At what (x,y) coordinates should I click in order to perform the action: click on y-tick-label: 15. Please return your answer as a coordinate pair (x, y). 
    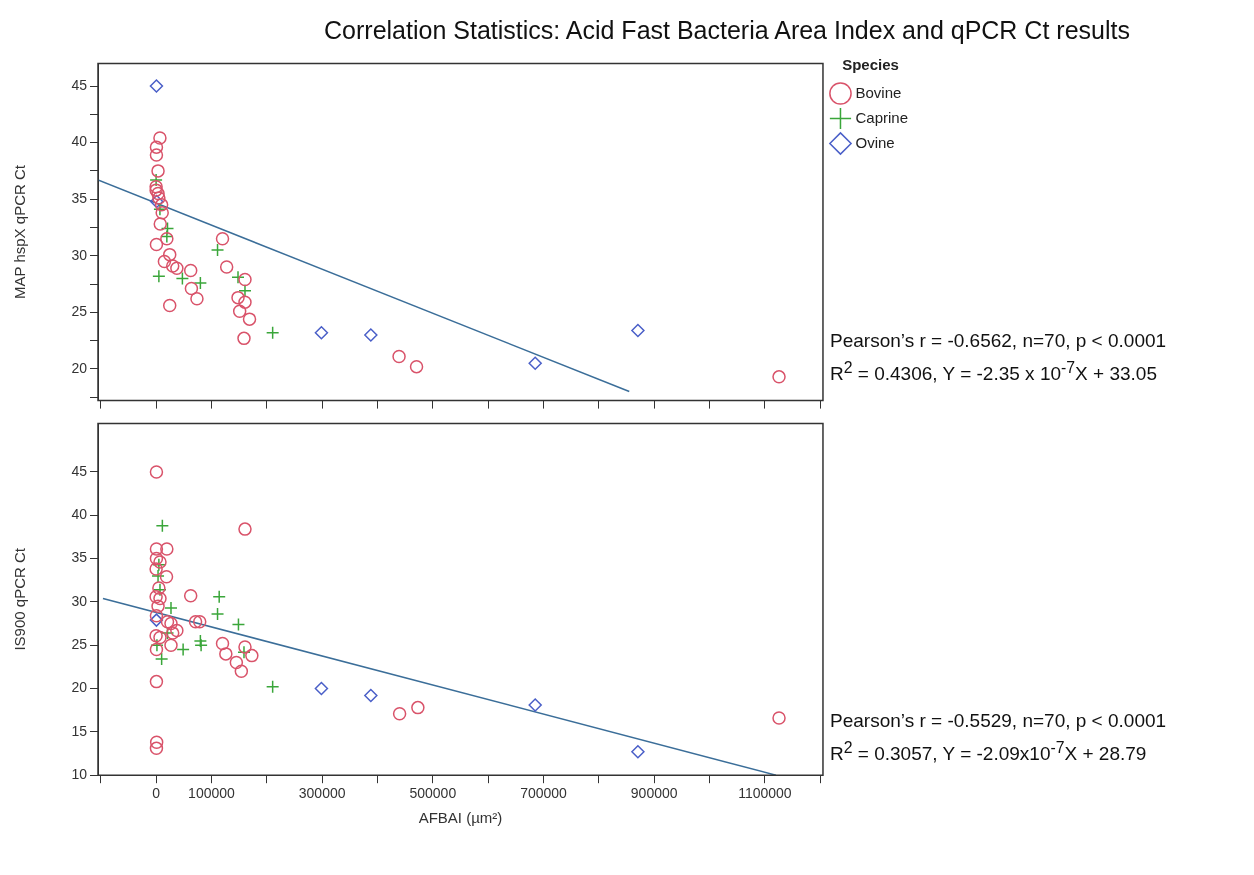
    Looking at the image, I should click on (79, 730).